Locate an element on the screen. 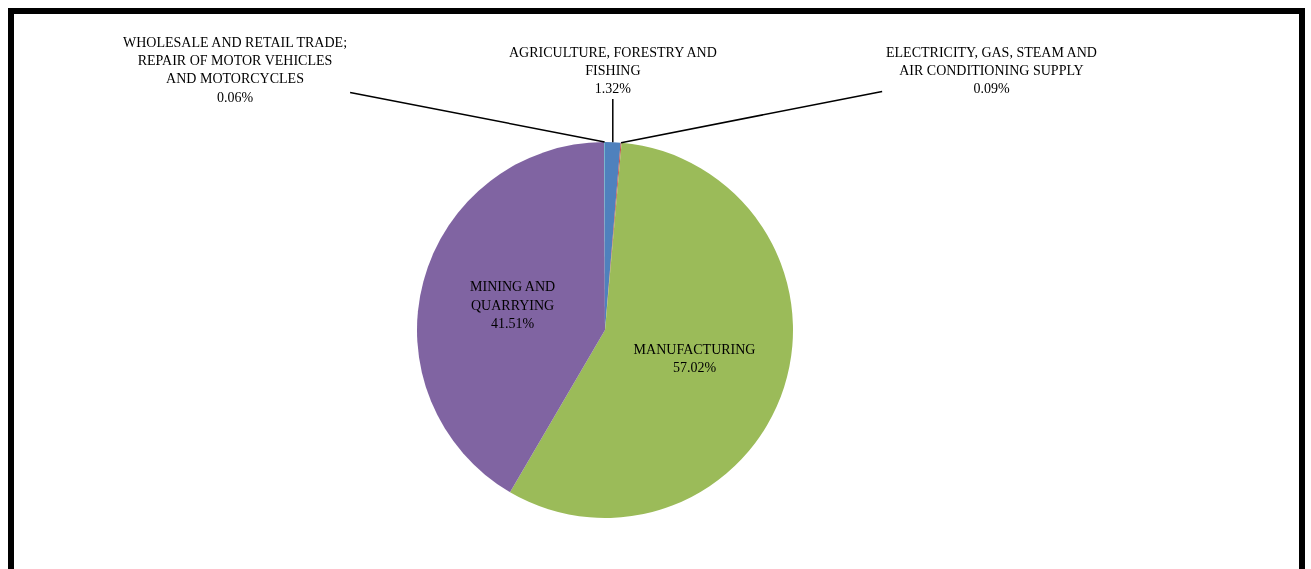  data-label: 1.32% is located at coordinates (613, 89).